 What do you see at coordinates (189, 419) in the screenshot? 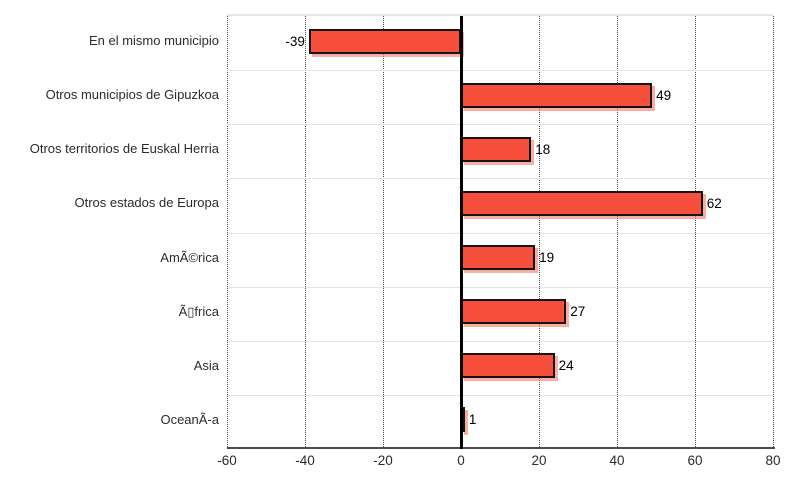
I see `category-label: OceanÃ-a` at bounding box center [189, 419].